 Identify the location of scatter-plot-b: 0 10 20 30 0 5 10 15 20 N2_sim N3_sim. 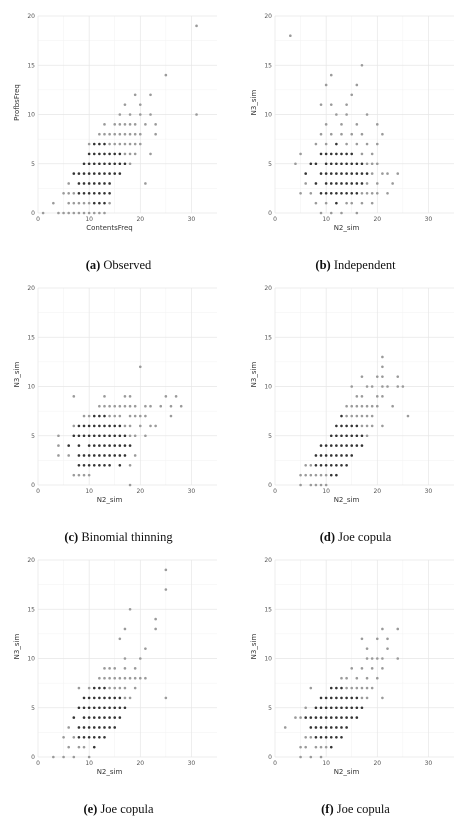
(352, 122).